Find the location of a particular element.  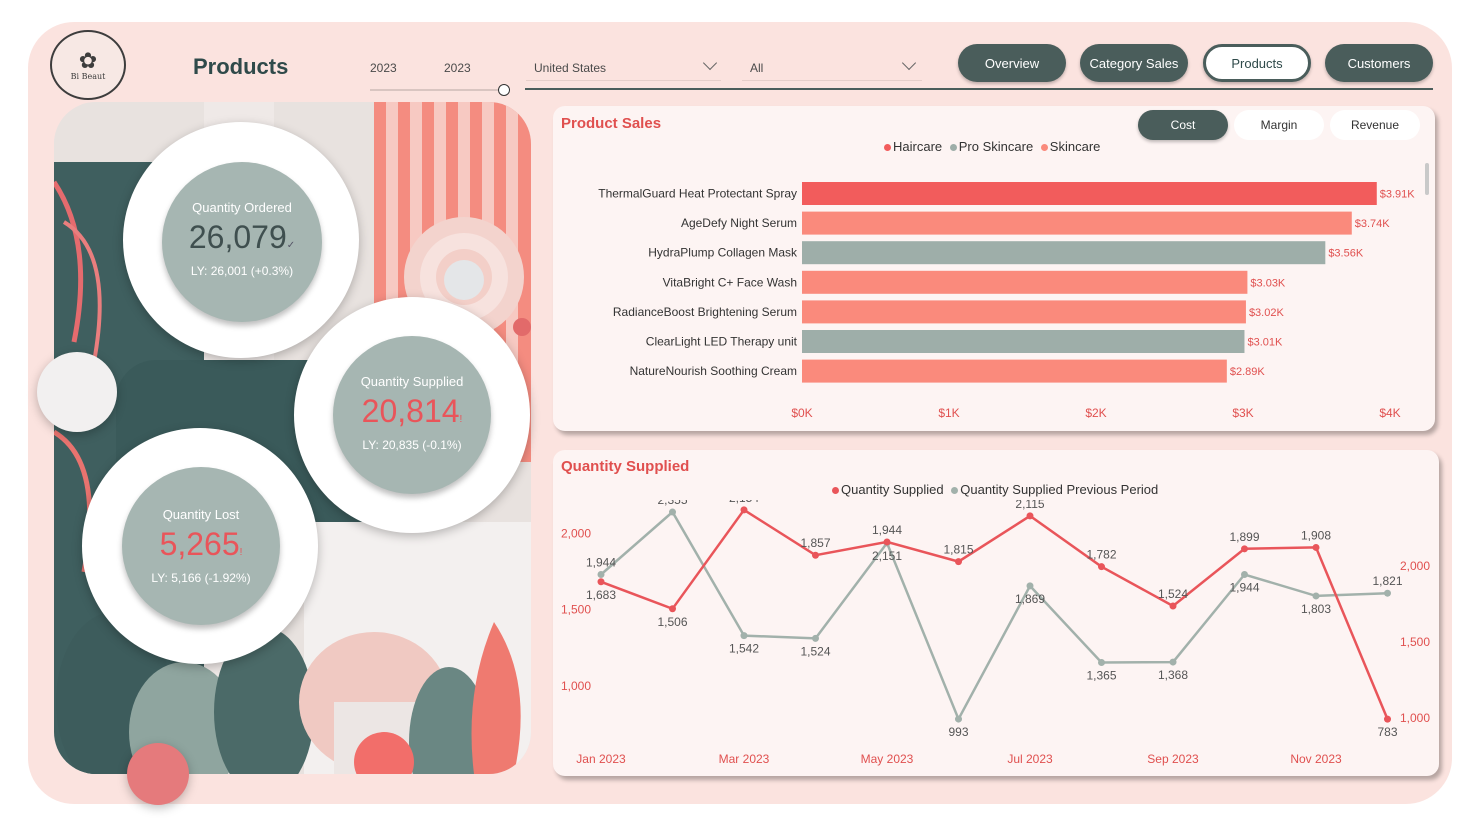

data-label: 1,506 is located at coordinates (672, 622).